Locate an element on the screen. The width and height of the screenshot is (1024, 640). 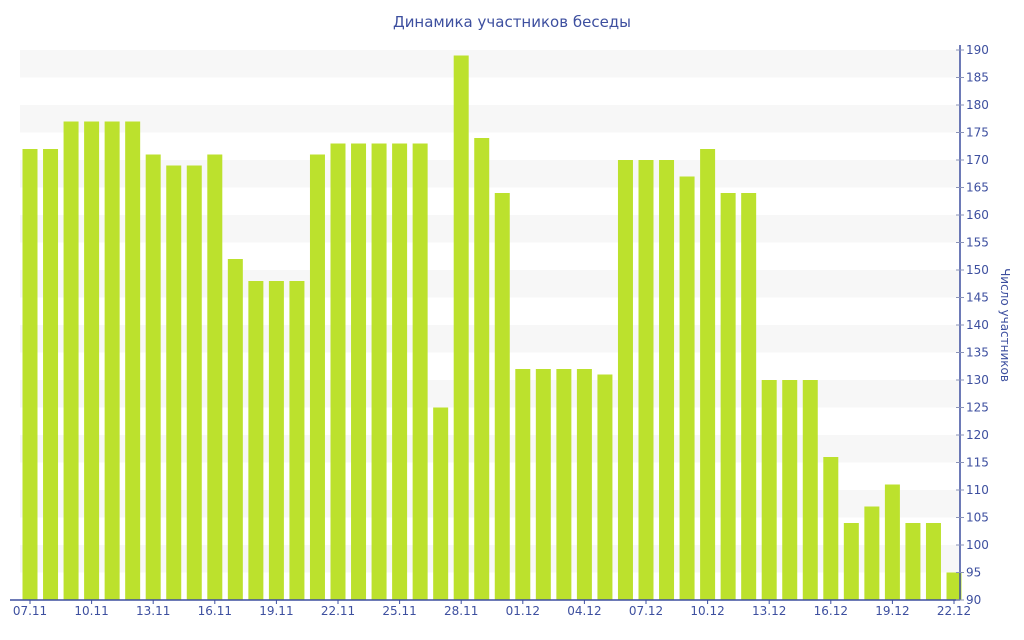
y-tick-label: 90 is located at coordinates (973, 600).